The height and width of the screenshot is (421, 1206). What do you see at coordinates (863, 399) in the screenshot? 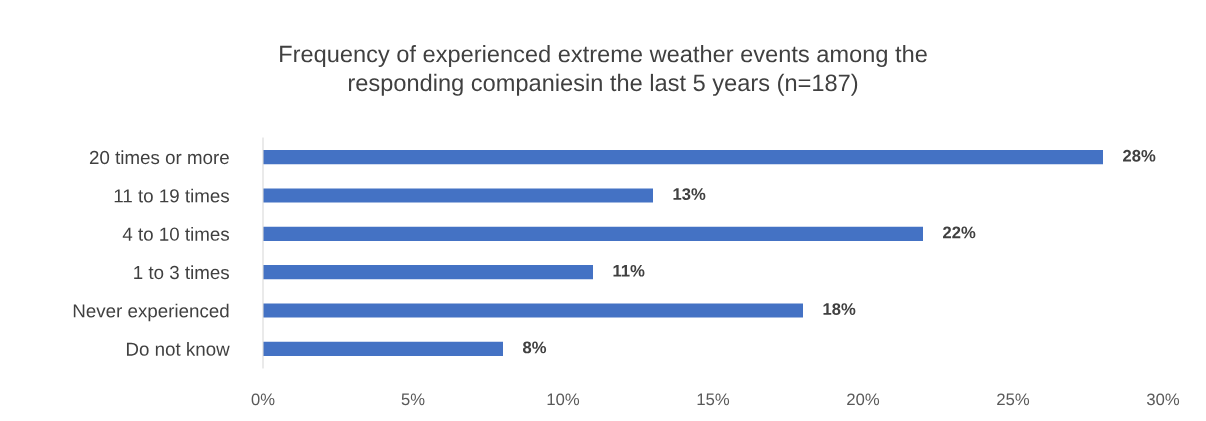
I see `x-tick-label: 20%` at bounding box center [863, 399].